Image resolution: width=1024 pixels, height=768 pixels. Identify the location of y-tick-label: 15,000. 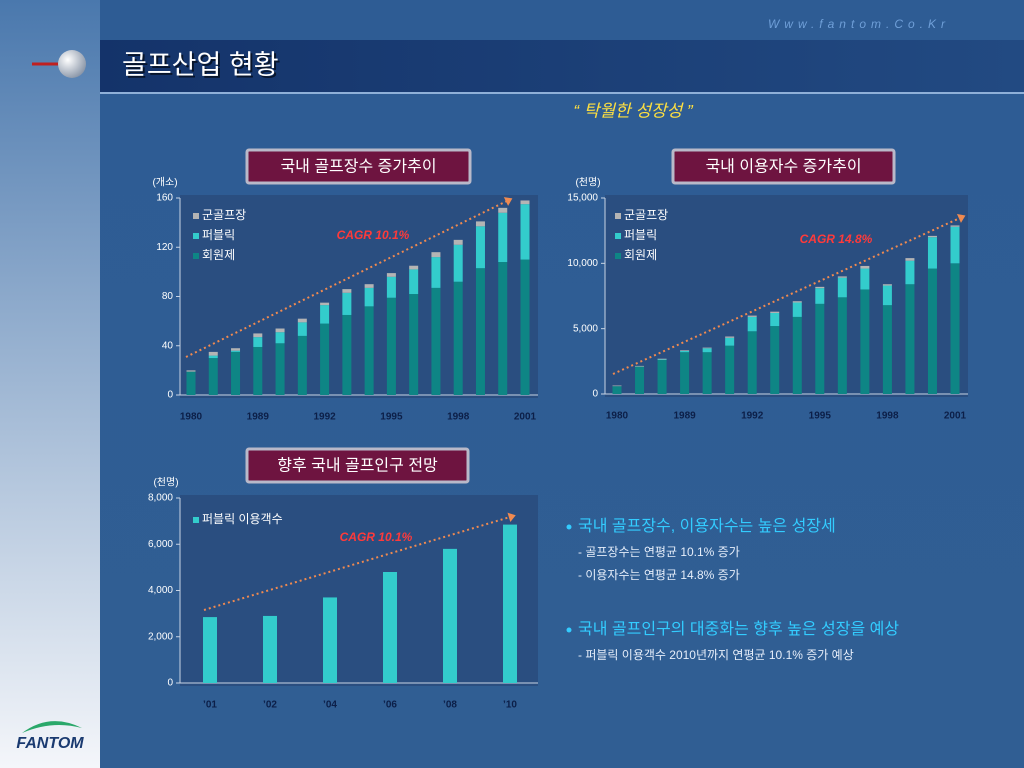
(582, 198).